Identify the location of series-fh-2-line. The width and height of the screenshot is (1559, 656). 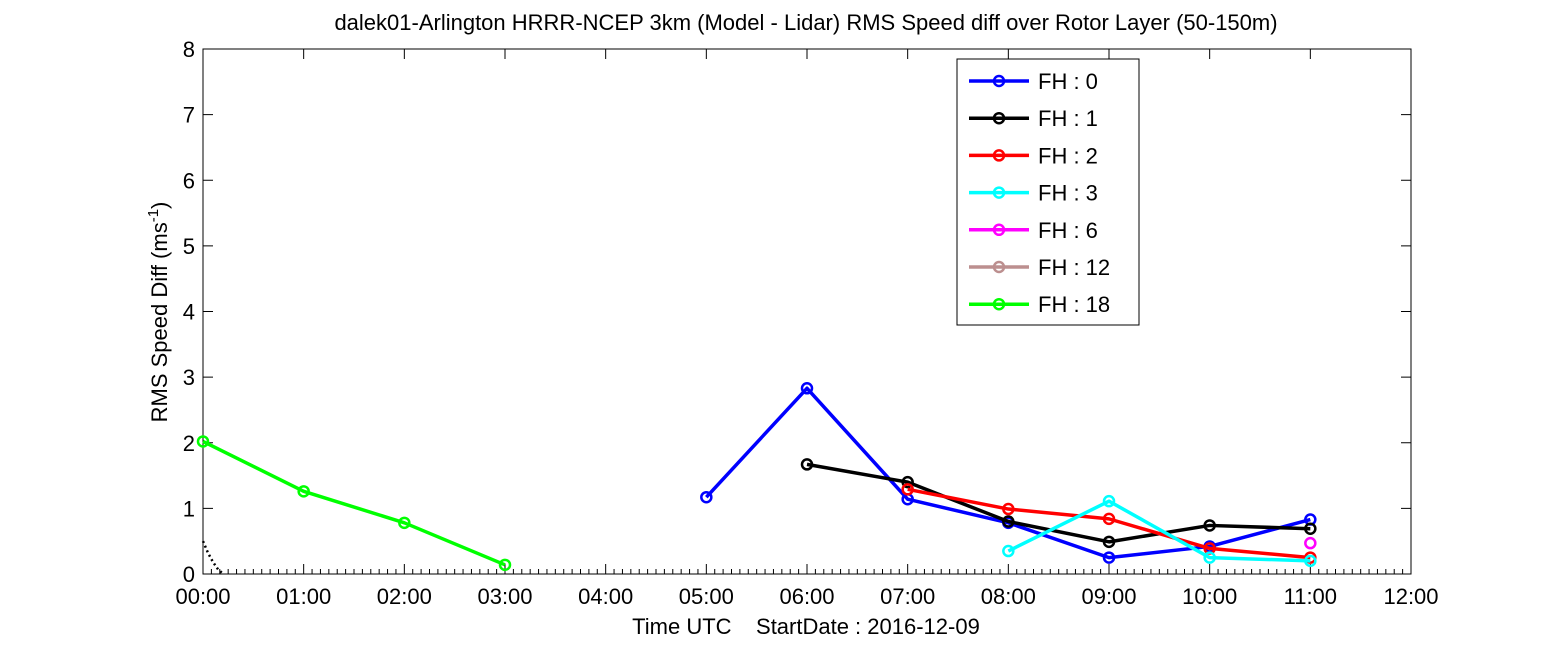
(1109, 523).